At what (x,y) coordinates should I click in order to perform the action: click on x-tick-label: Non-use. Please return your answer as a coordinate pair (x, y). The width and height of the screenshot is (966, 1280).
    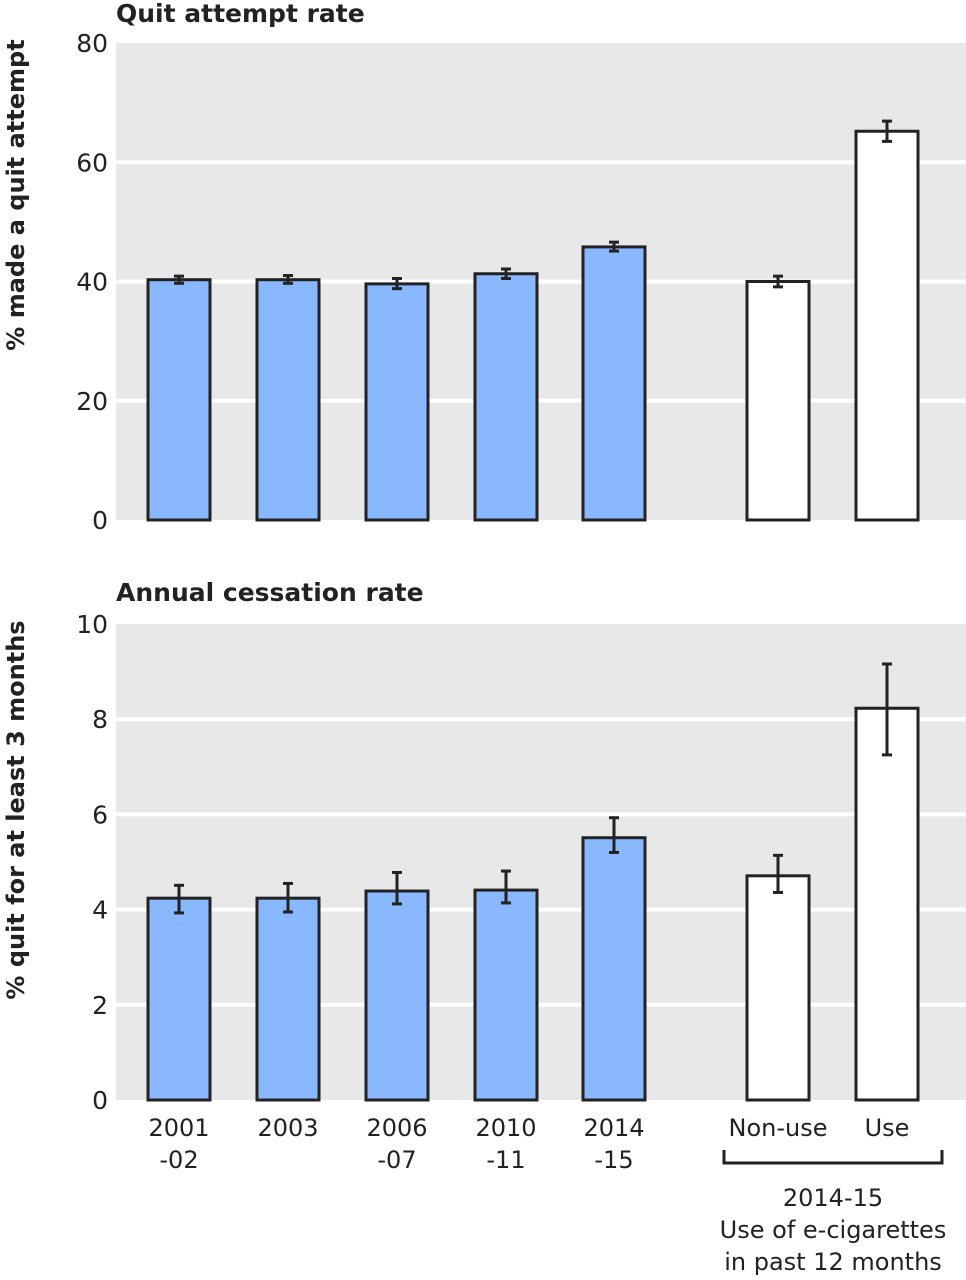
    Looking at the image, I should click on (778, 1128).